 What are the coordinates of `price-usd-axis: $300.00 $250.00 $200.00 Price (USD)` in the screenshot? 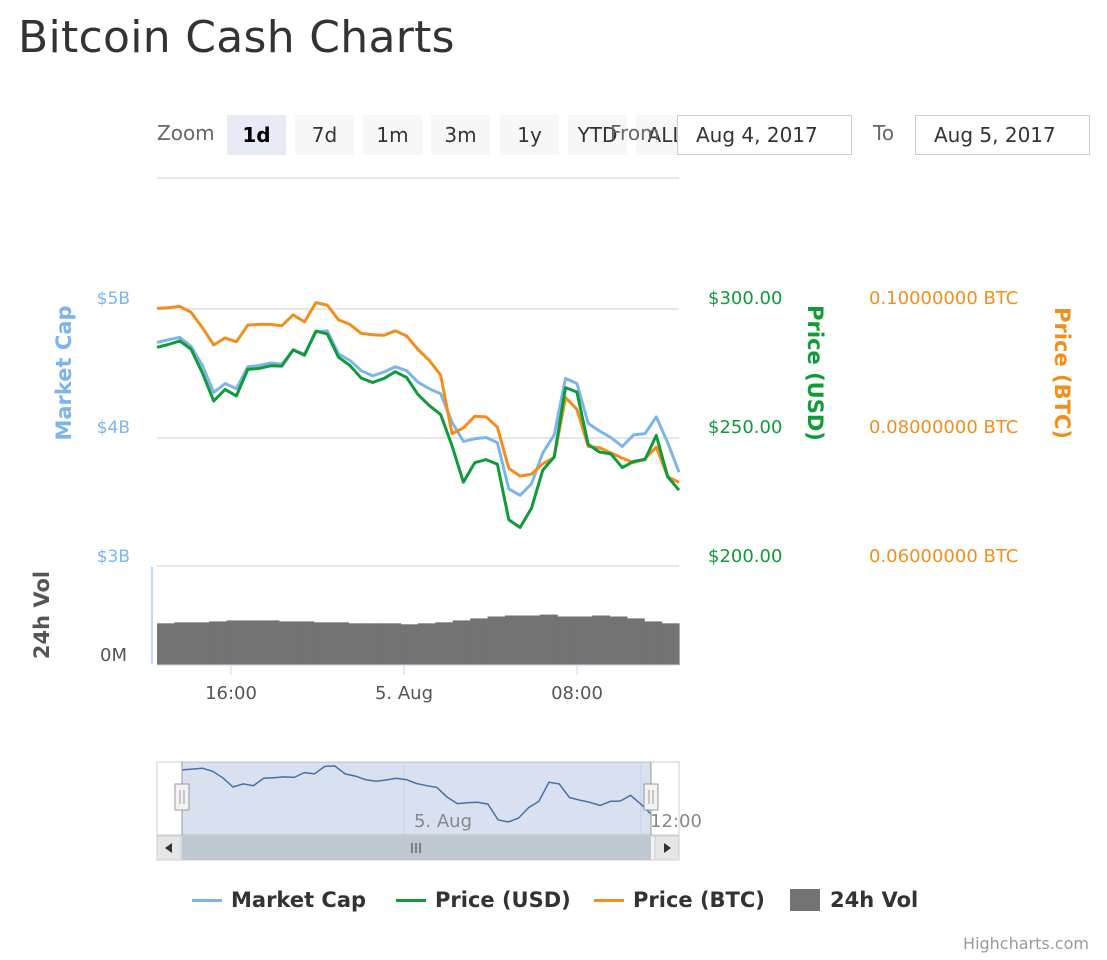 It's located at (767, 427).